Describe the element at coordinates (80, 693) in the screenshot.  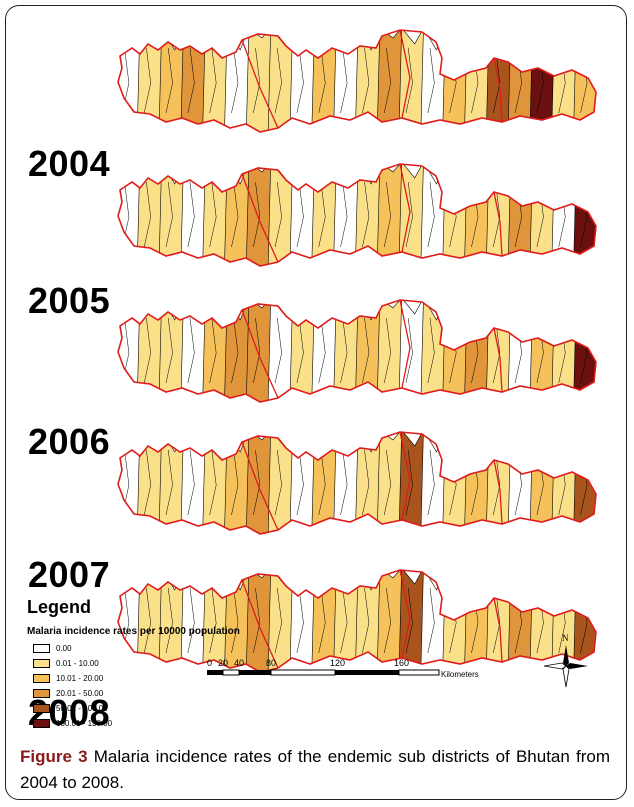
I see `legend-label: 20.01 - 50.00` at that location.